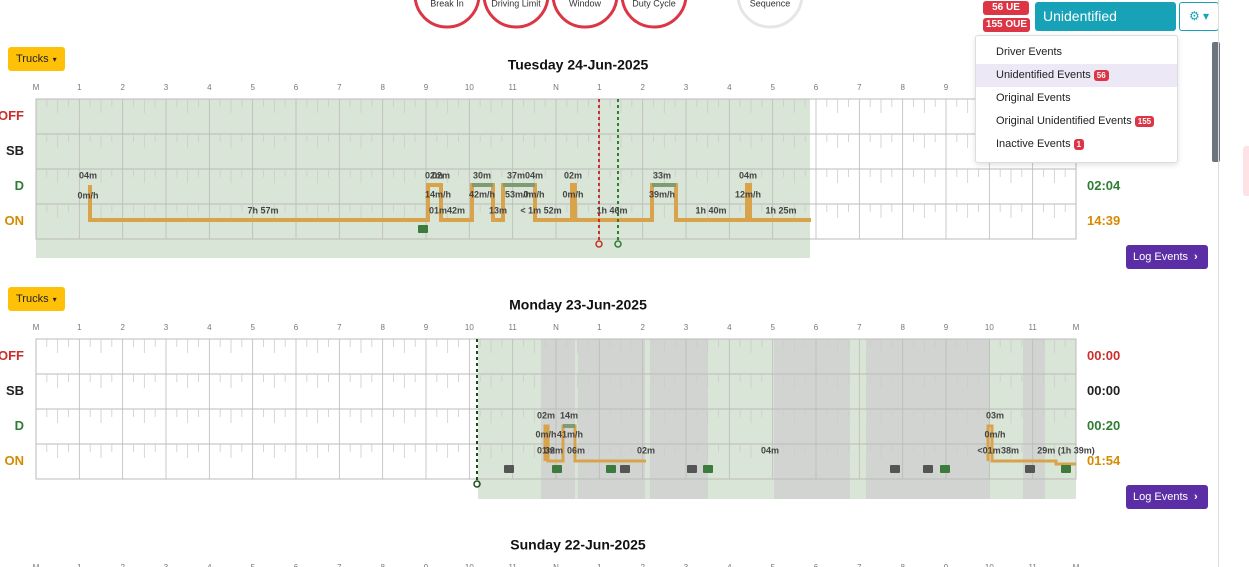 This screenshot has height=567, width=1249. What do you see at coordinates (611, 469) in the screenshot?
I see `event-icon` at bounding box center [611, 469].